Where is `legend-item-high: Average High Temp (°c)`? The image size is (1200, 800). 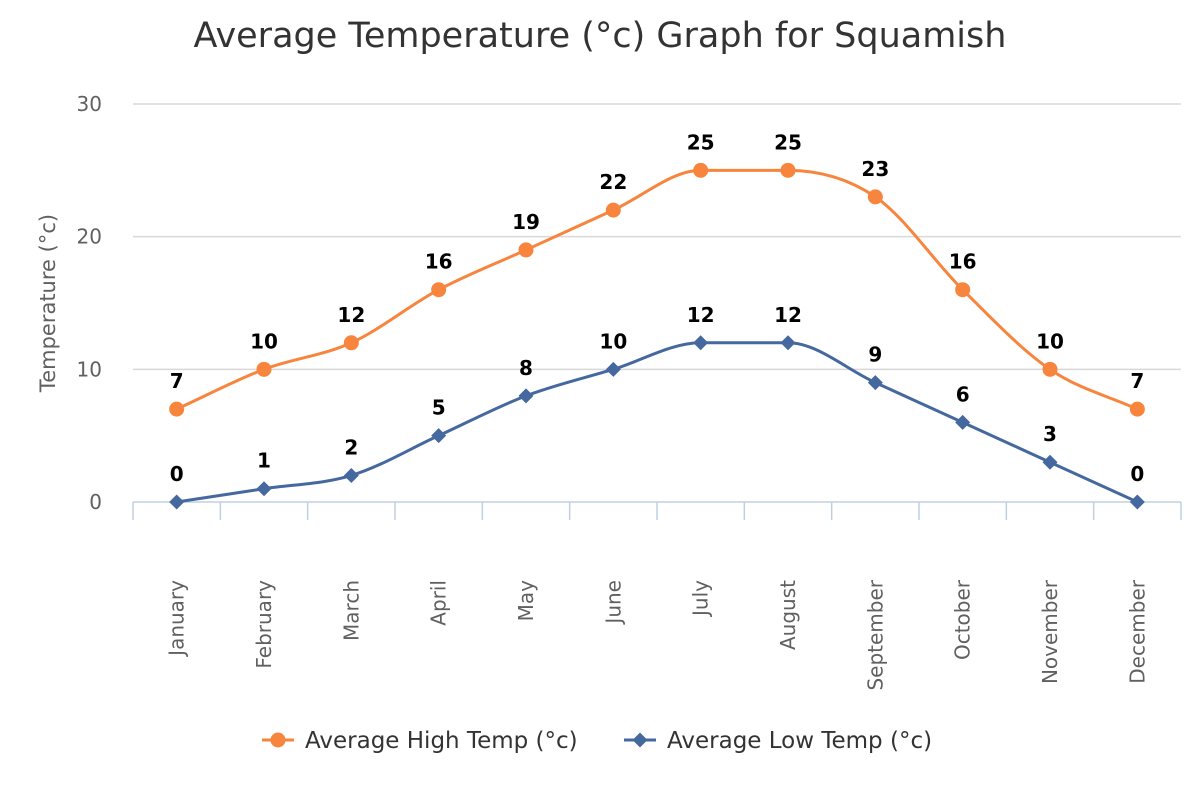 legend-item-high: Average High Temp (°c) is located at coordinates (420, 741).